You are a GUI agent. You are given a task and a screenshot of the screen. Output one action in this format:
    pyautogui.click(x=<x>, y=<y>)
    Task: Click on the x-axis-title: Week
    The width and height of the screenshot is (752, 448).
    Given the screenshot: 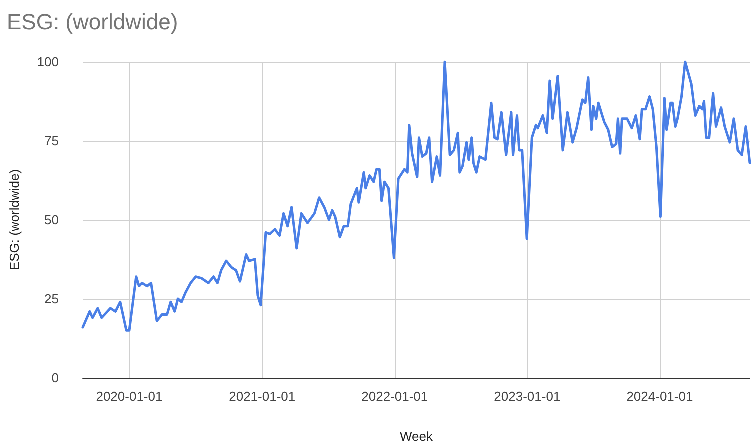 What is the action you would take?
    pyautogui.click(x=417, y=436)
    